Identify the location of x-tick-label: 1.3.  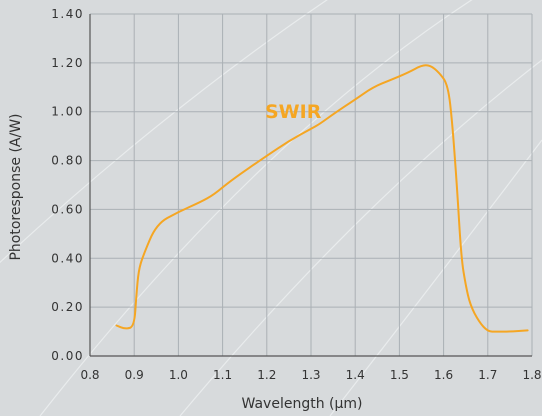
(310, 375).